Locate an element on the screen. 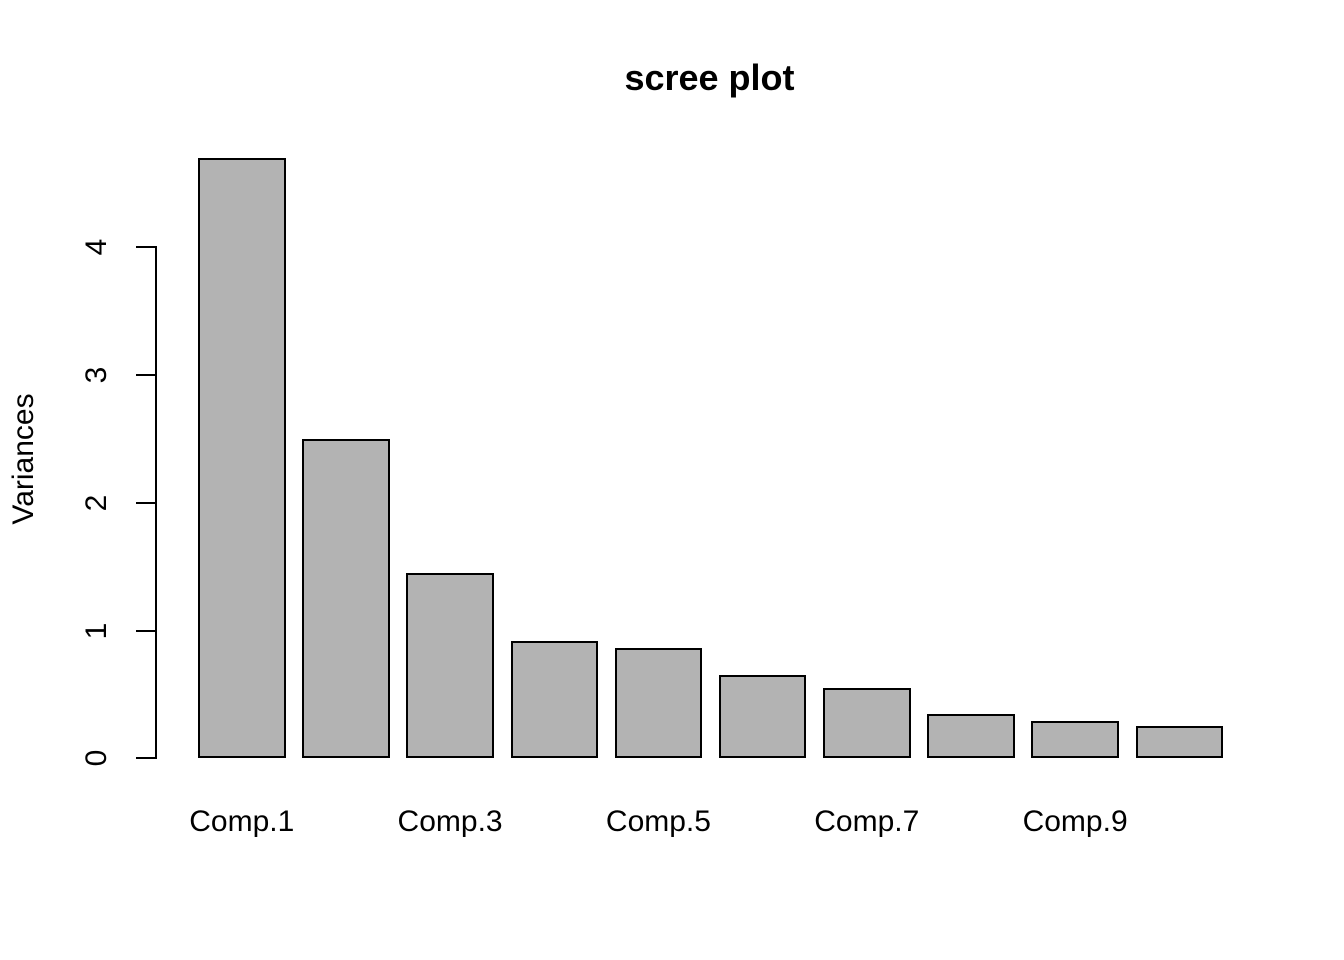 The width and height of the screenshot is (1344, 960). y-axis-line is located at coordinates (156, 503).